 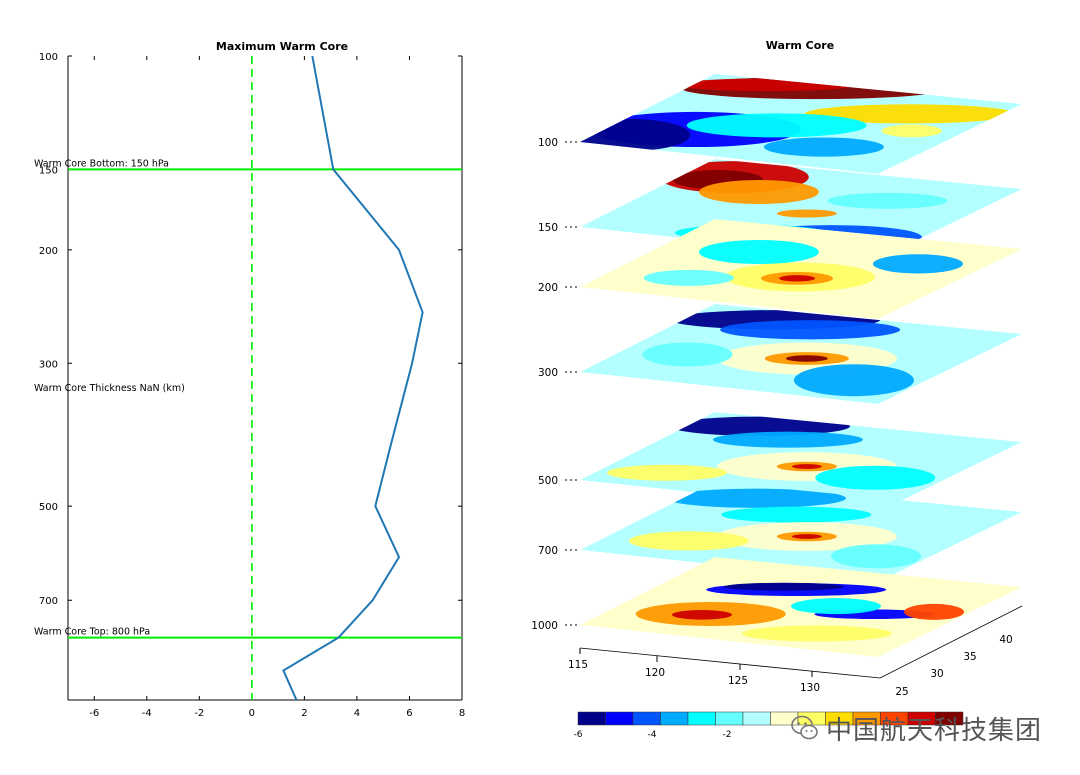 I want to click on x-tick-label: -6, so click(x=94, y=713).